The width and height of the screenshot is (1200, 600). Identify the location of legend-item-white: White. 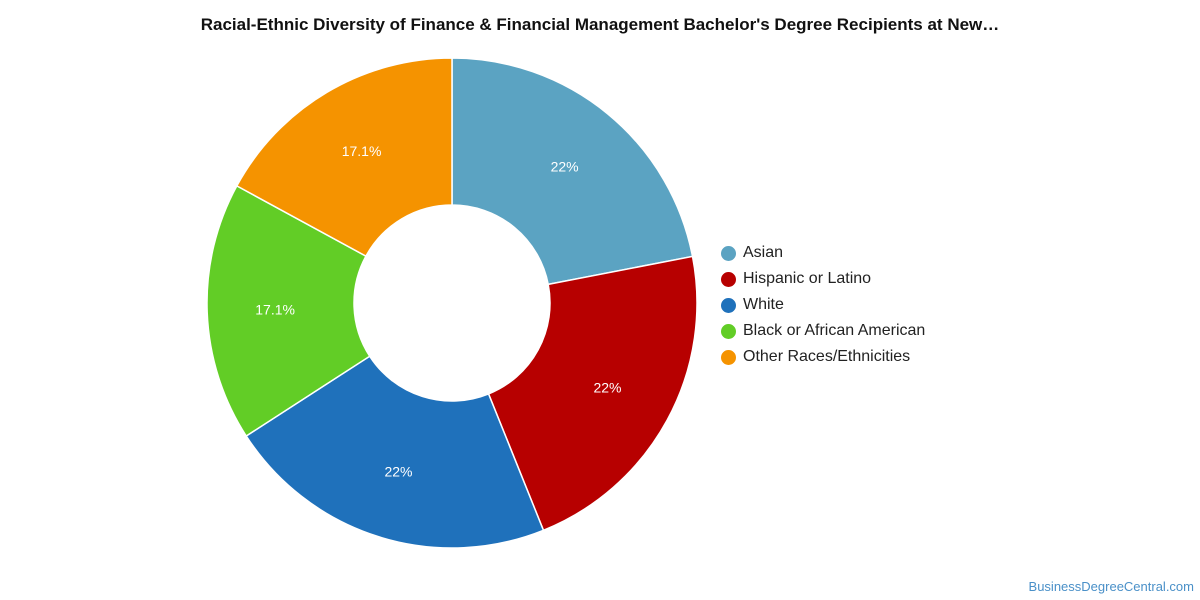
(823, 305).